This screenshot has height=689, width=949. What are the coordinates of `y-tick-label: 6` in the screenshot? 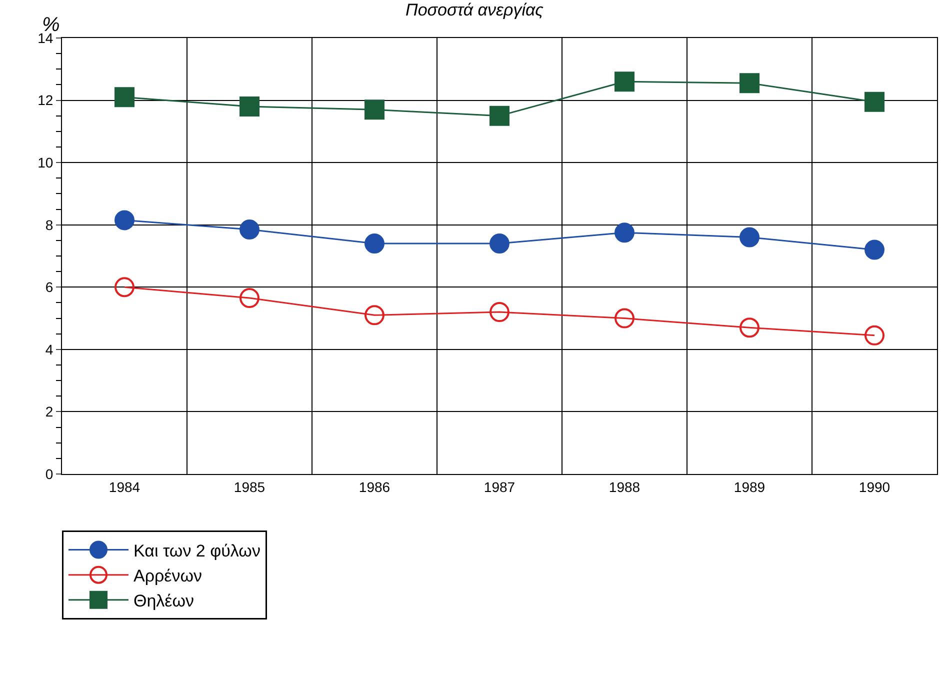 It's located at (49, 287).